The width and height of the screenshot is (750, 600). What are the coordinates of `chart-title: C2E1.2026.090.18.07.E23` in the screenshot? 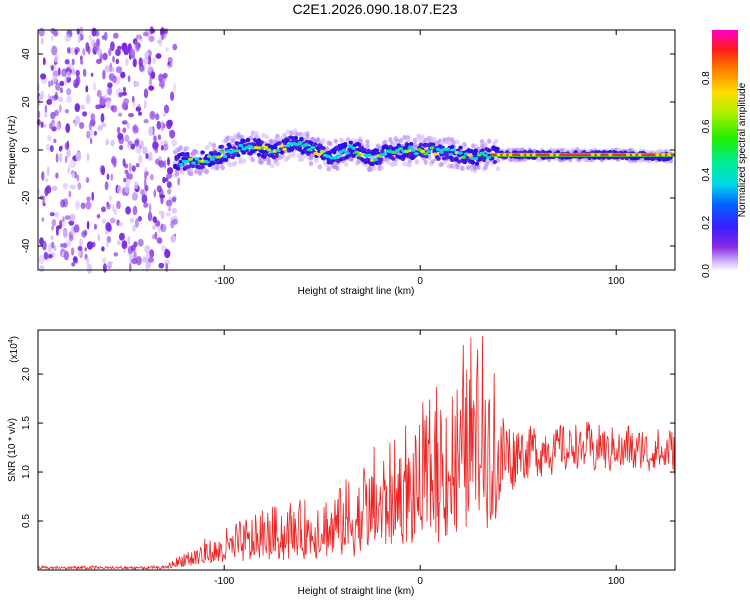 It's located at (374, 9).